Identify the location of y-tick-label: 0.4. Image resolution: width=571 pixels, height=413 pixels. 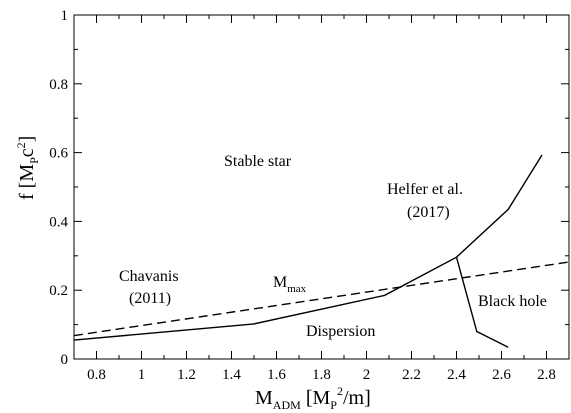
(58, 222).